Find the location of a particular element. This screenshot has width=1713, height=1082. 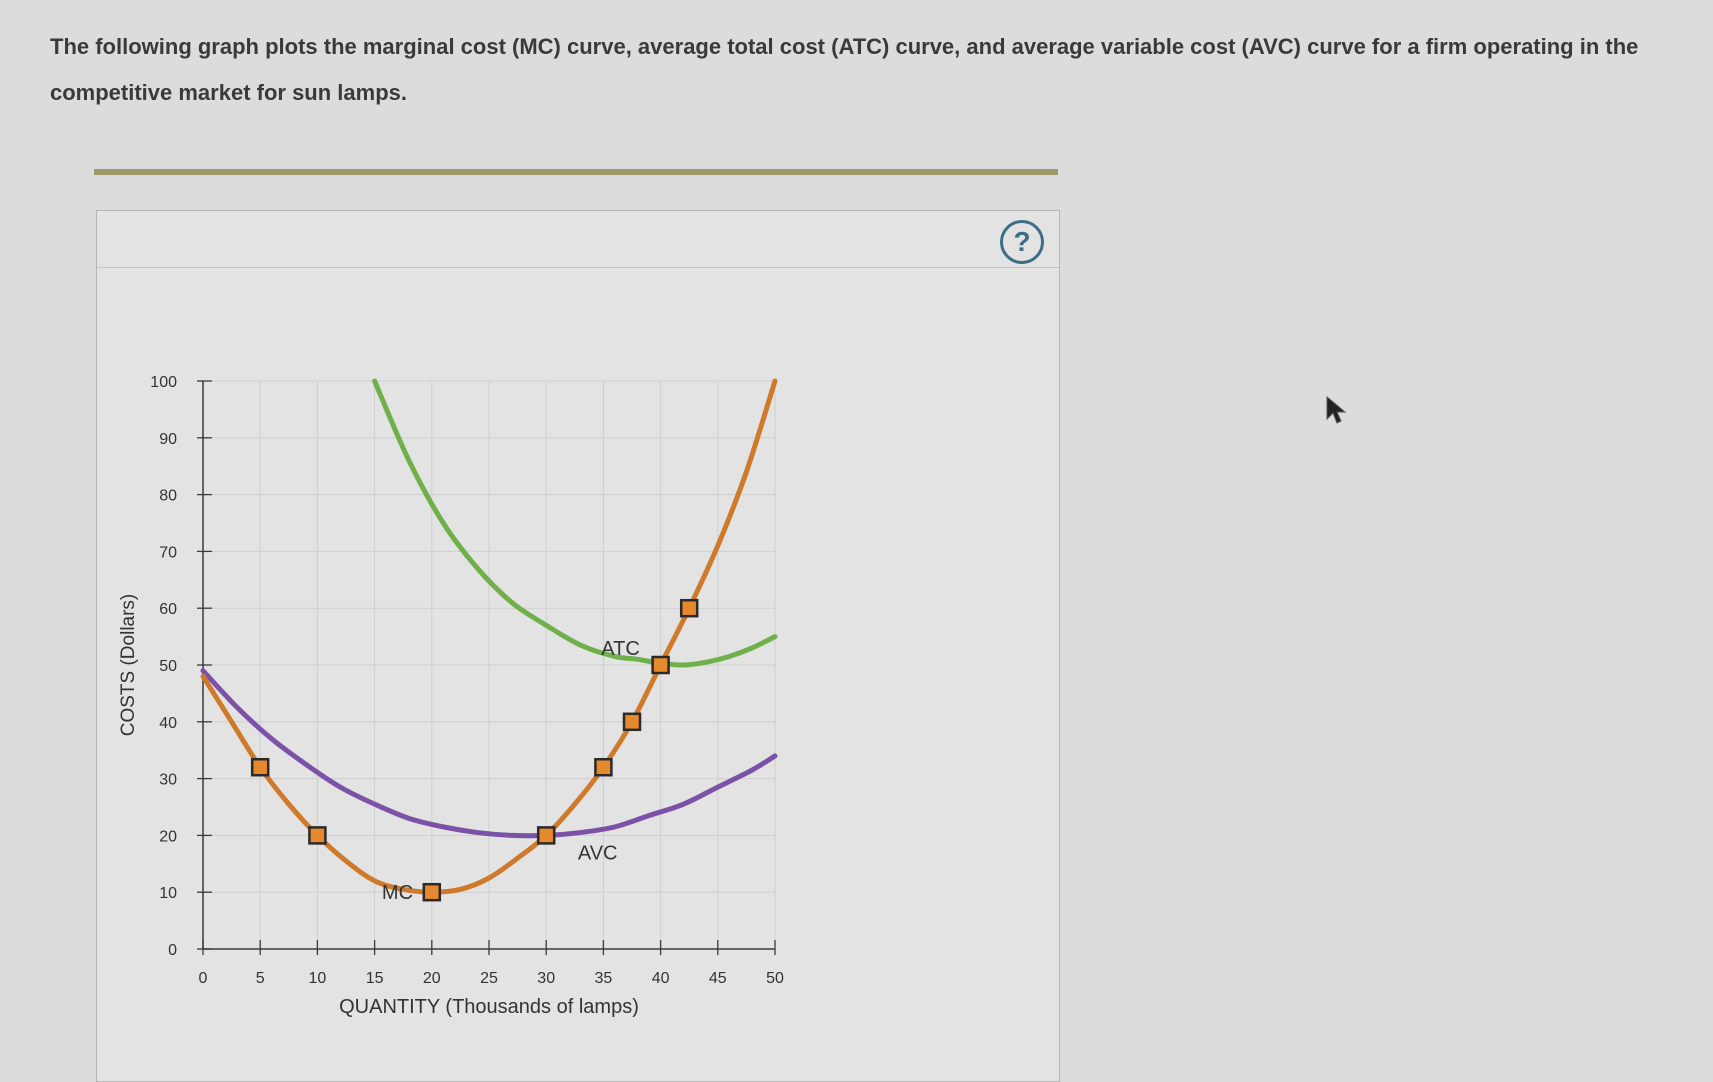

question-mark-icon: ? is located at coordinates (1022, 241).